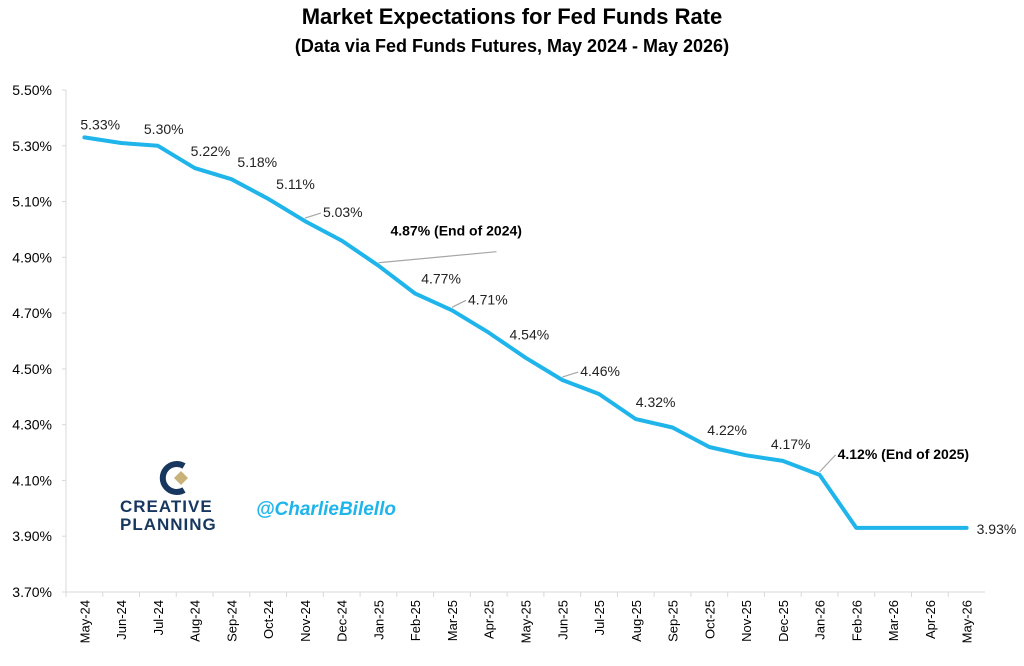 The height and width of the screenshot is (666, 1024). Describe the element at coordinates (295, 184) in the screenshot. I see `data-label: 5.11%` at that location.